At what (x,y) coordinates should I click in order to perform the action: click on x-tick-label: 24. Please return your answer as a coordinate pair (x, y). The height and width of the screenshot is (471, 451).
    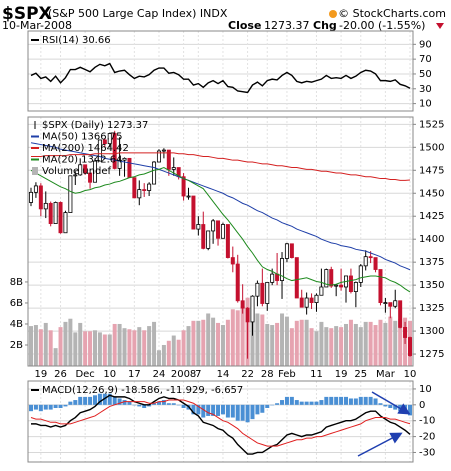
    Looking at the image, I should click on (159, 374).